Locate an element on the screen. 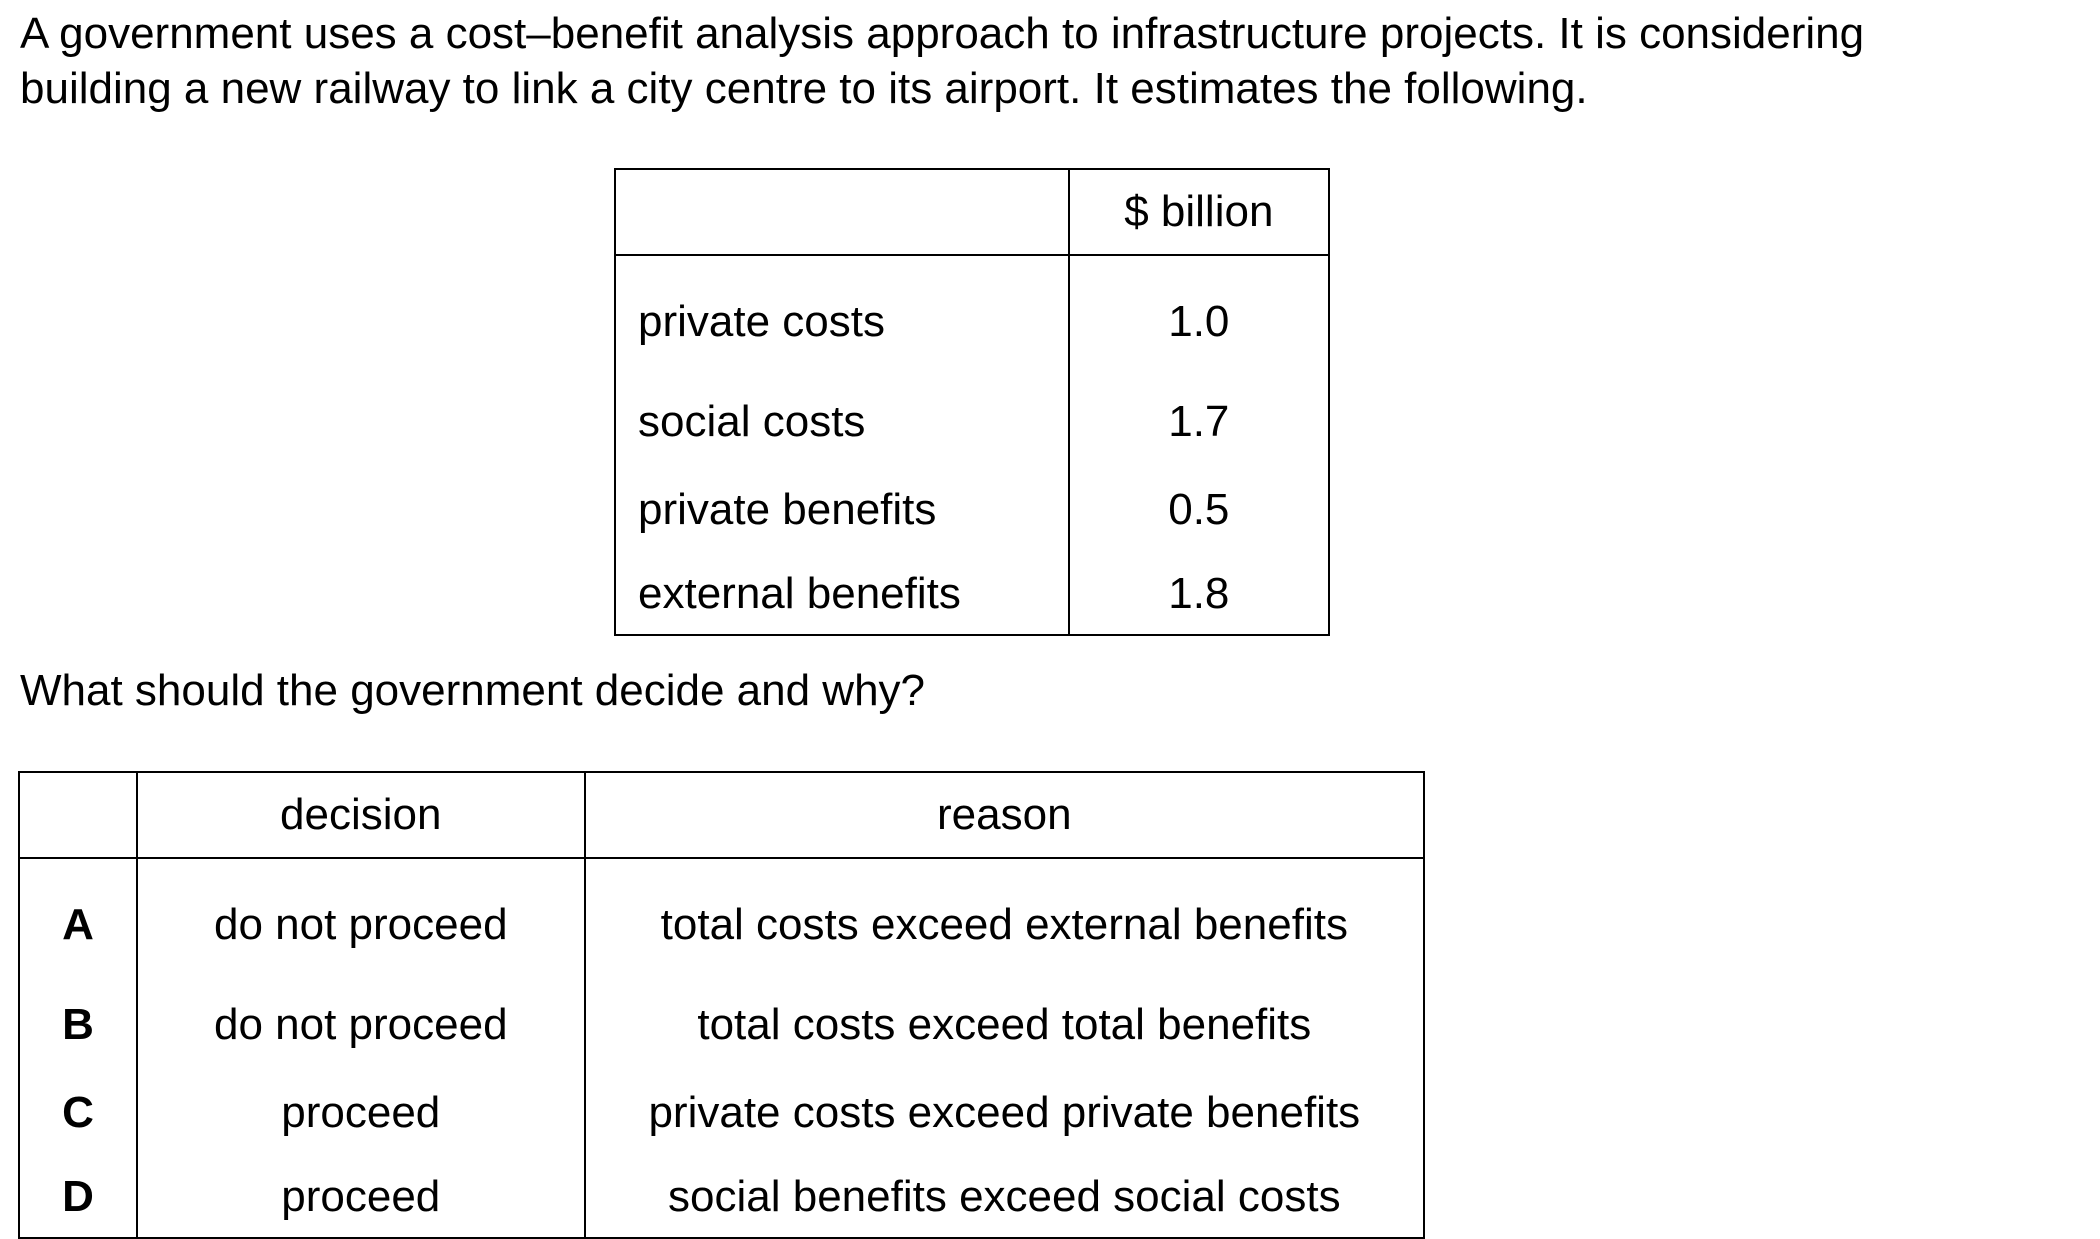  cost-benefit-header-row: $ billion is located at coordinates (972, 212).